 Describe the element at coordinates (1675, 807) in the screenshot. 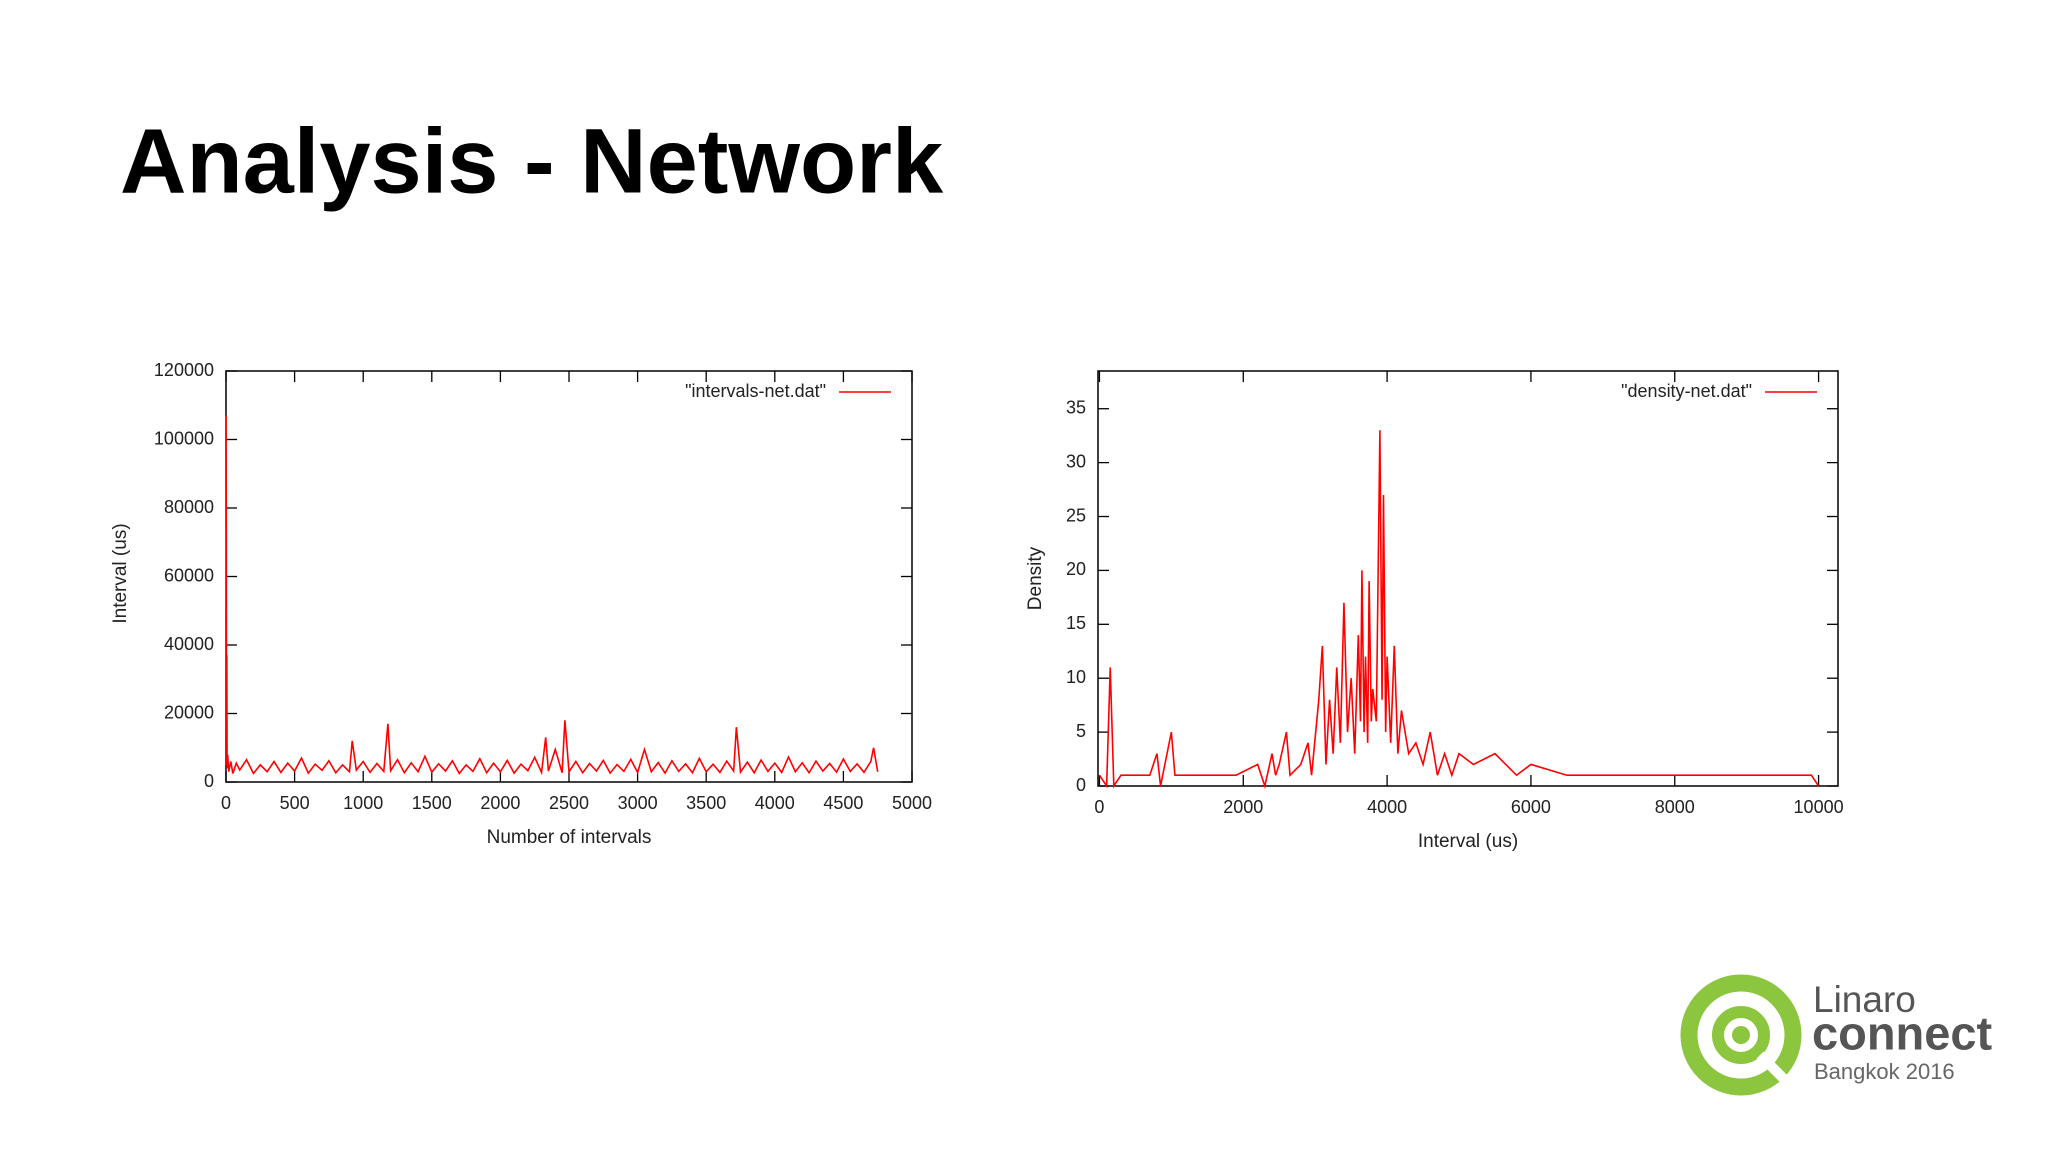

I see `x-tick-label: 8000` at that location.